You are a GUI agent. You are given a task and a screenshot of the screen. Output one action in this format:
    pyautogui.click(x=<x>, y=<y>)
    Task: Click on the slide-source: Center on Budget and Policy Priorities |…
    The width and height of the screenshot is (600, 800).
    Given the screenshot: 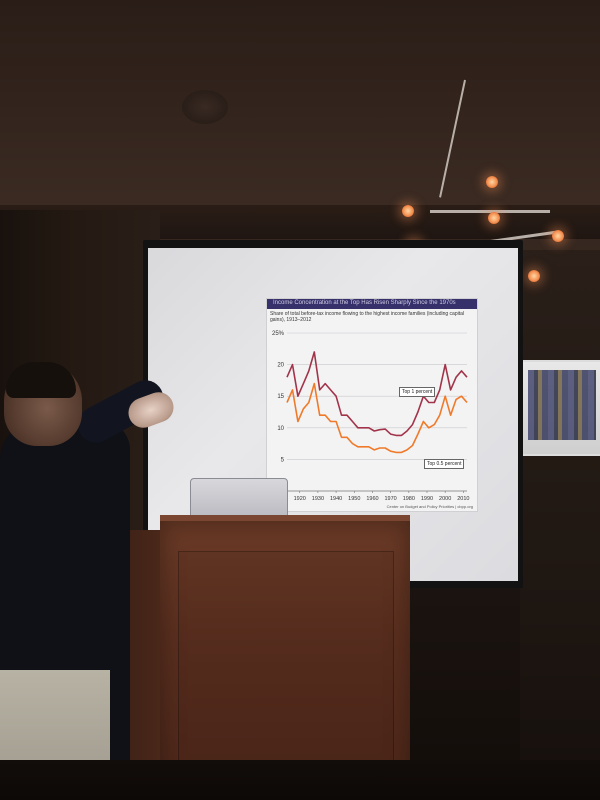 What is the action you would take?
    pyautogui.click(x=429, y=506)
    